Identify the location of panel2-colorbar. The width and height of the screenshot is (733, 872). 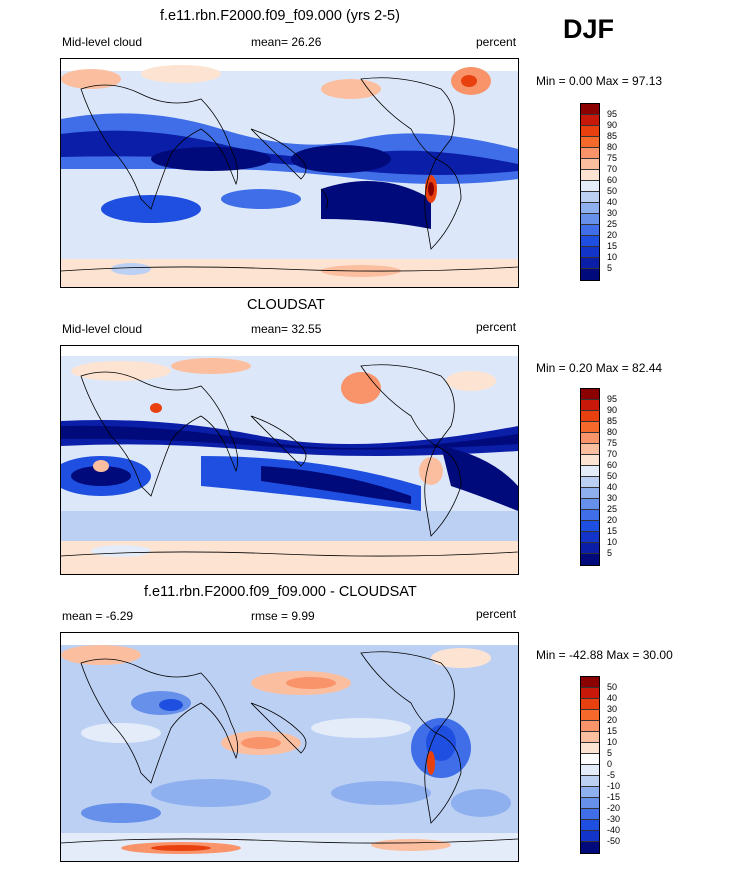
(590, 477).